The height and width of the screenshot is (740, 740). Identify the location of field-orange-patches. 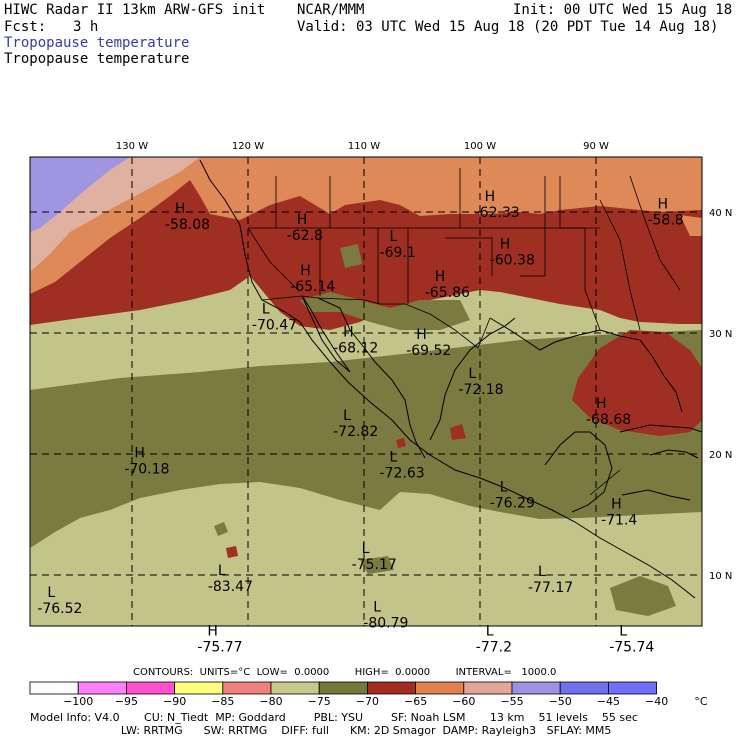
(541, 207).